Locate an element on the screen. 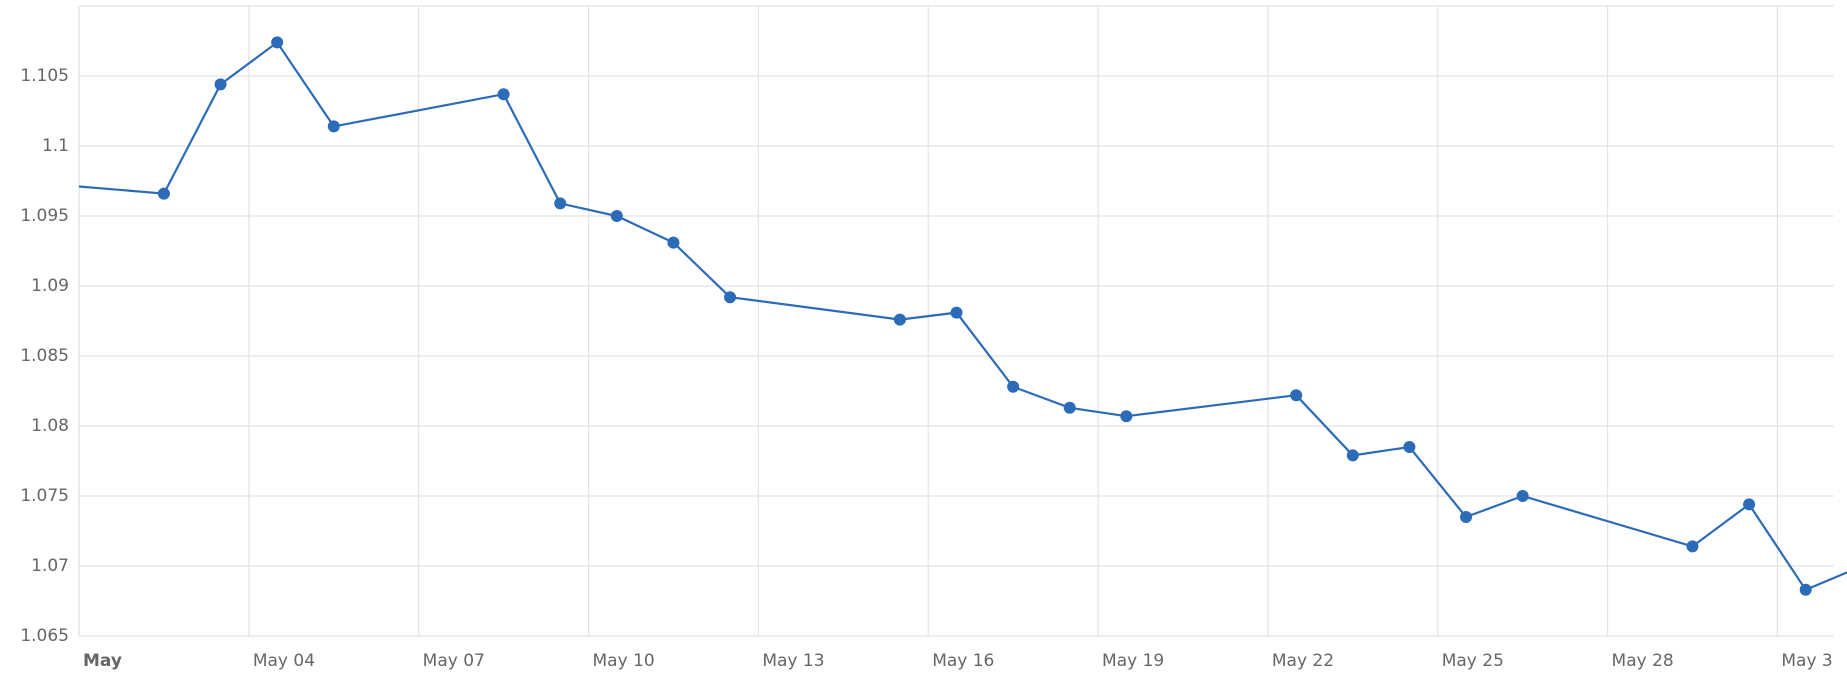  y-tick-label: 1.07 is located at coordinates (50, 566).